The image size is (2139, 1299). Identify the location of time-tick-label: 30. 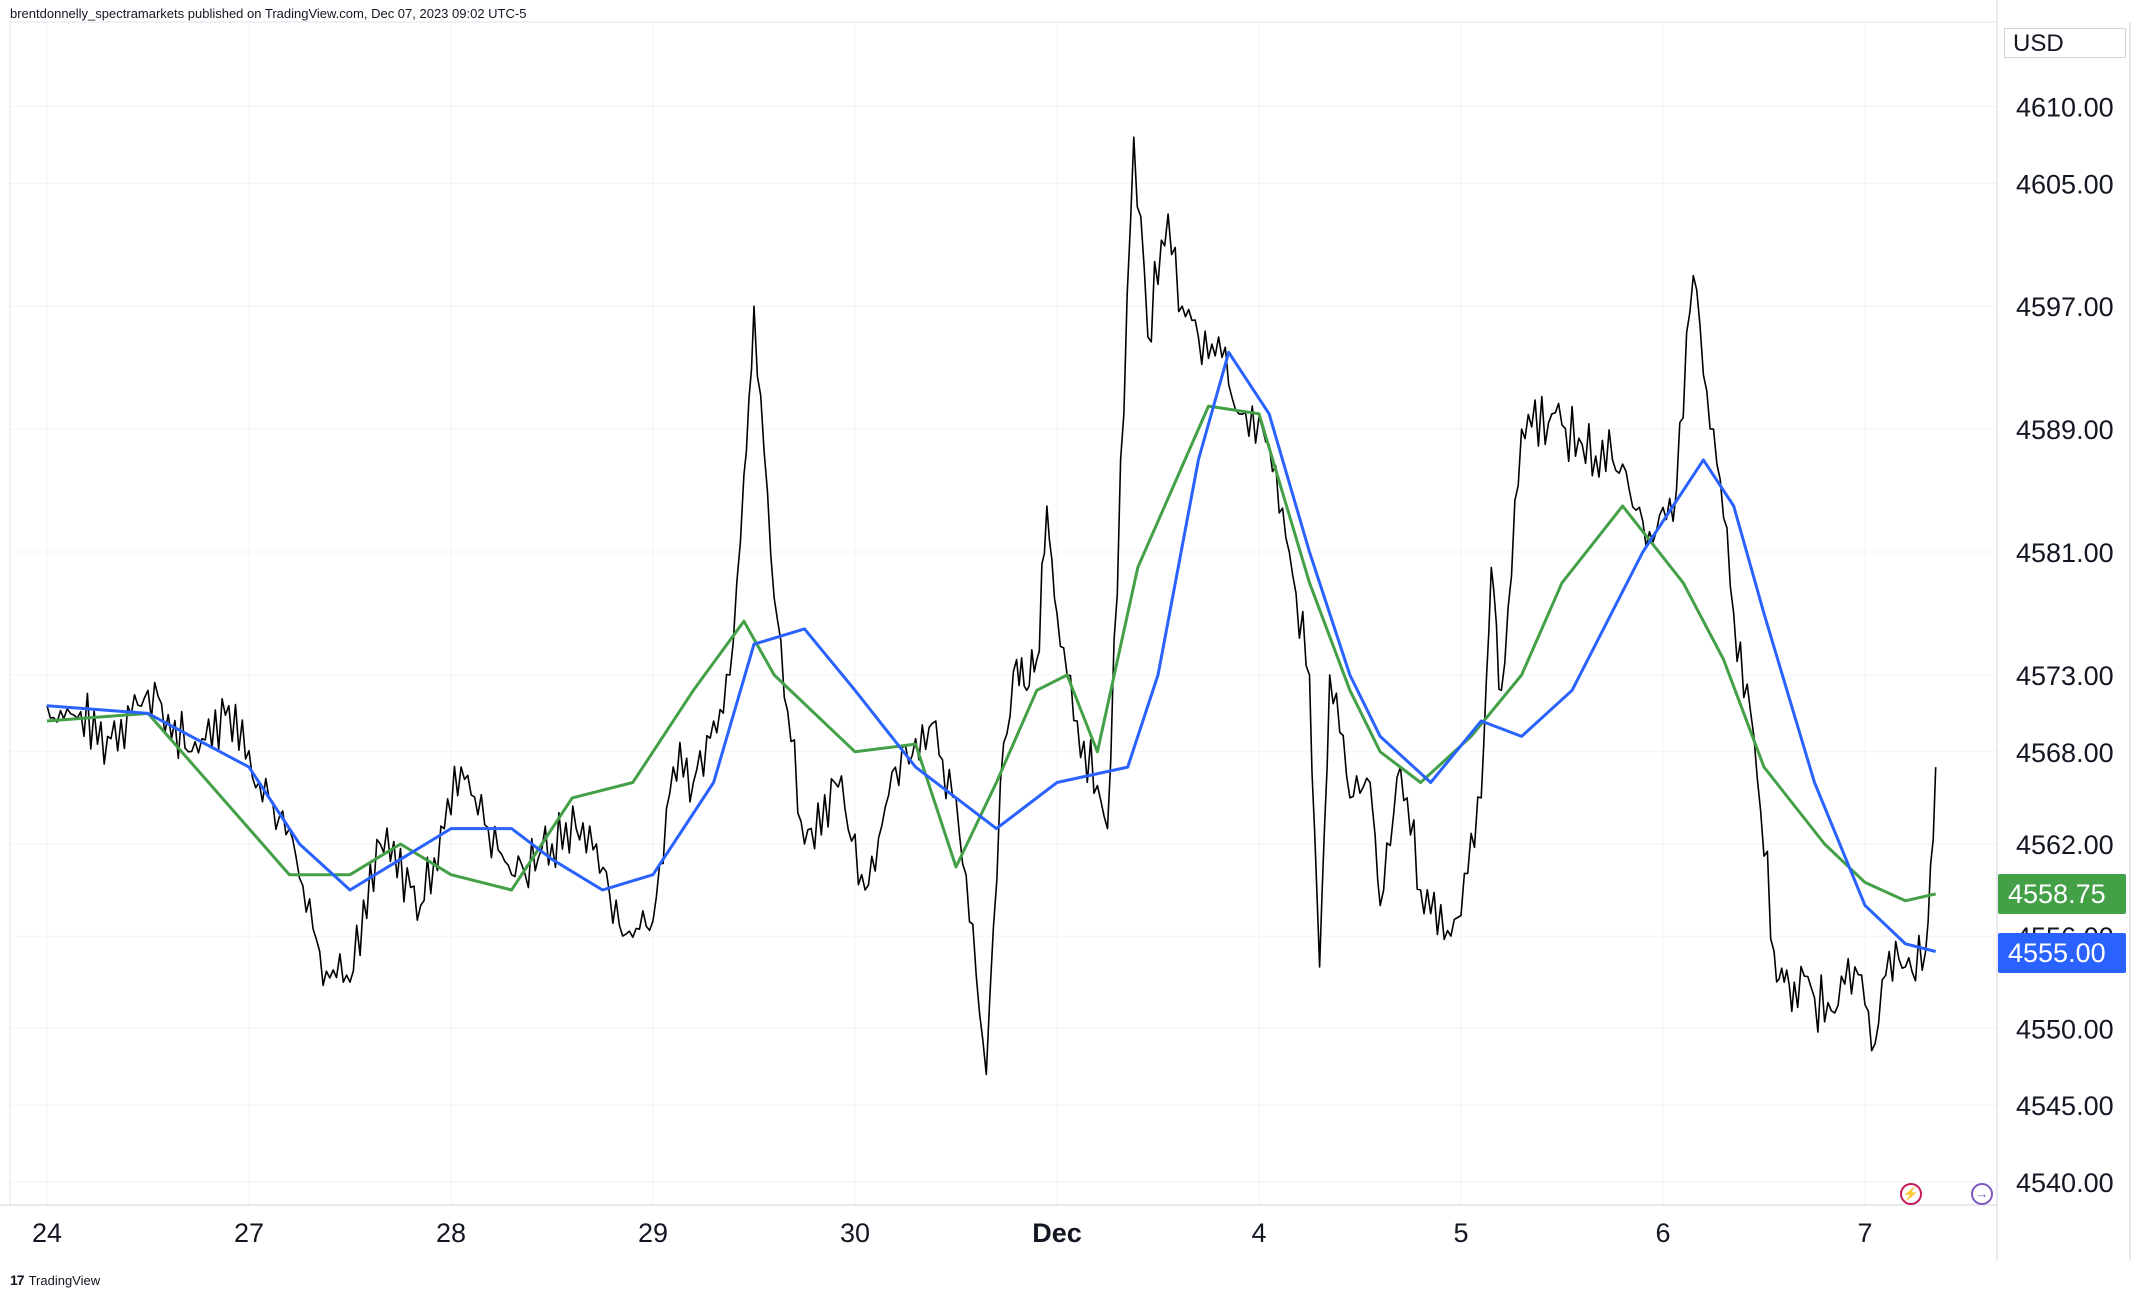
(855, 1233).